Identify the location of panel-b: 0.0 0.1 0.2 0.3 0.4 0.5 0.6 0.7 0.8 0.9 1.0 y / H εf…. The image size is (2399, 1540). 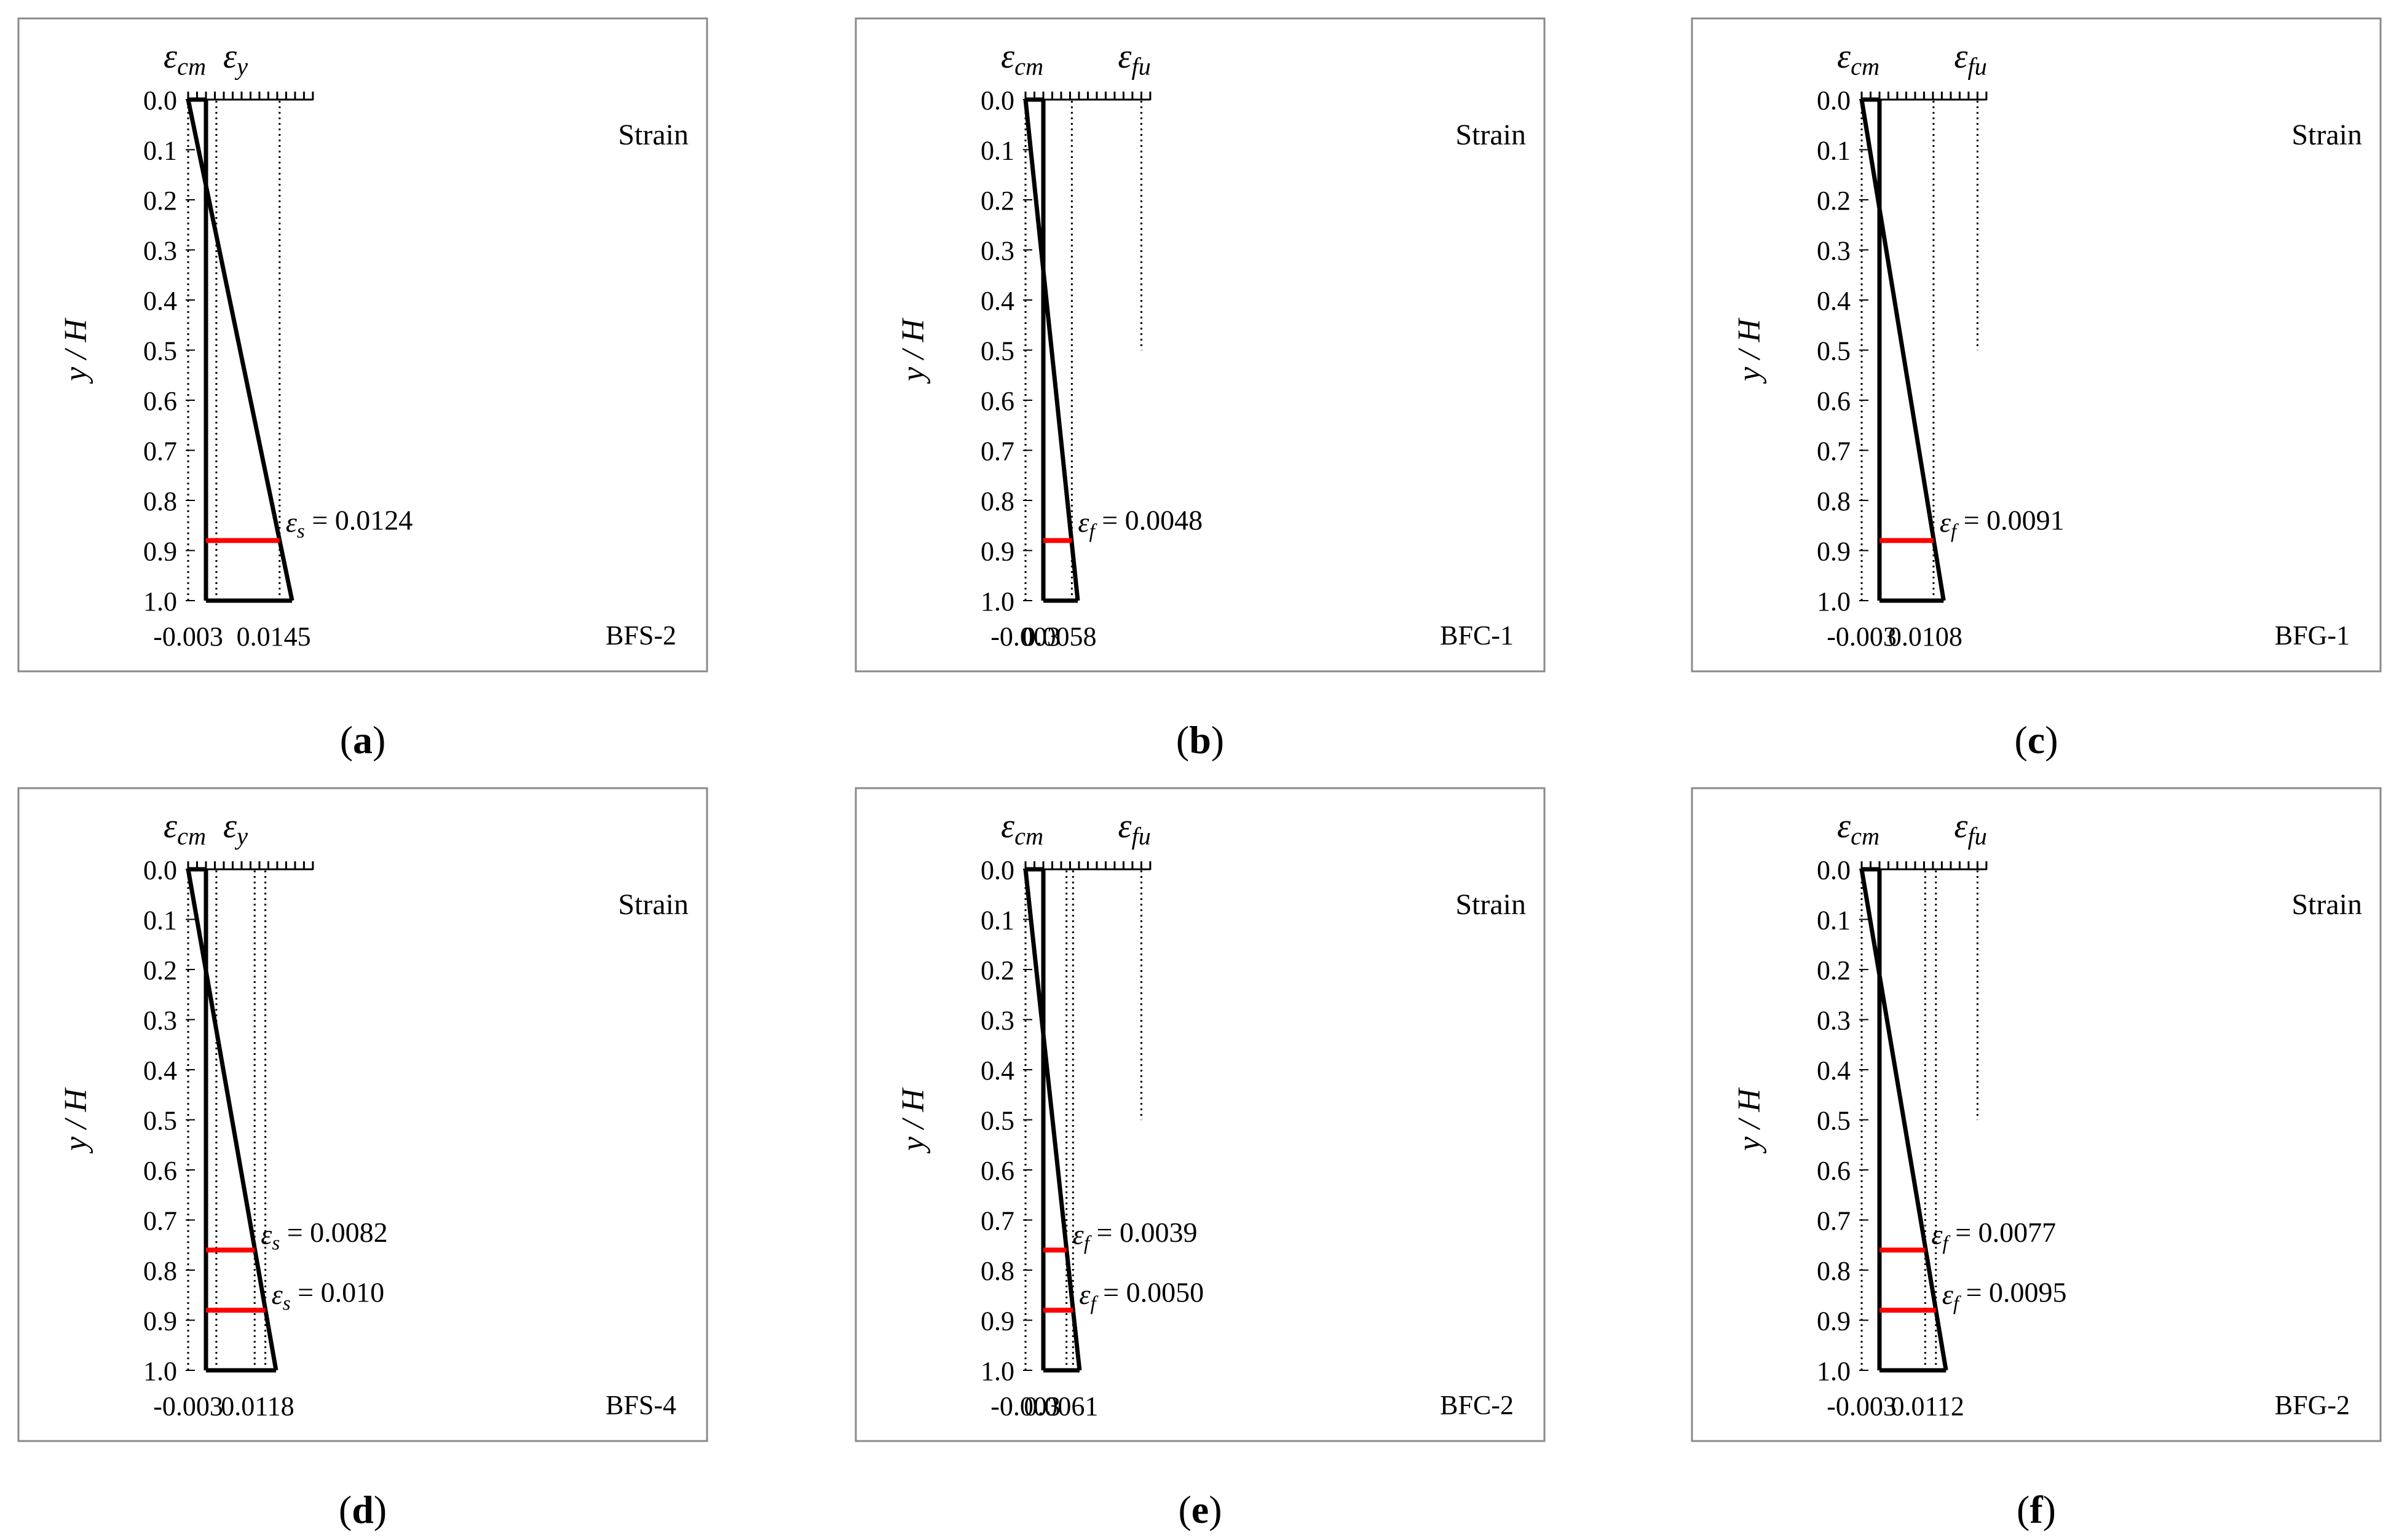
(1200, 345).